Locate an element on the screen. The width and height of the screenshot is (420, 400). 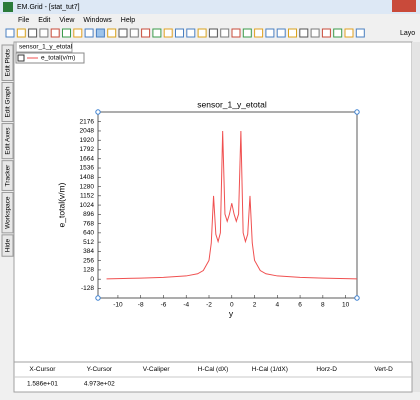
document-tab-label: sensor_1_y_etotal is located at coordinates (46, 47).